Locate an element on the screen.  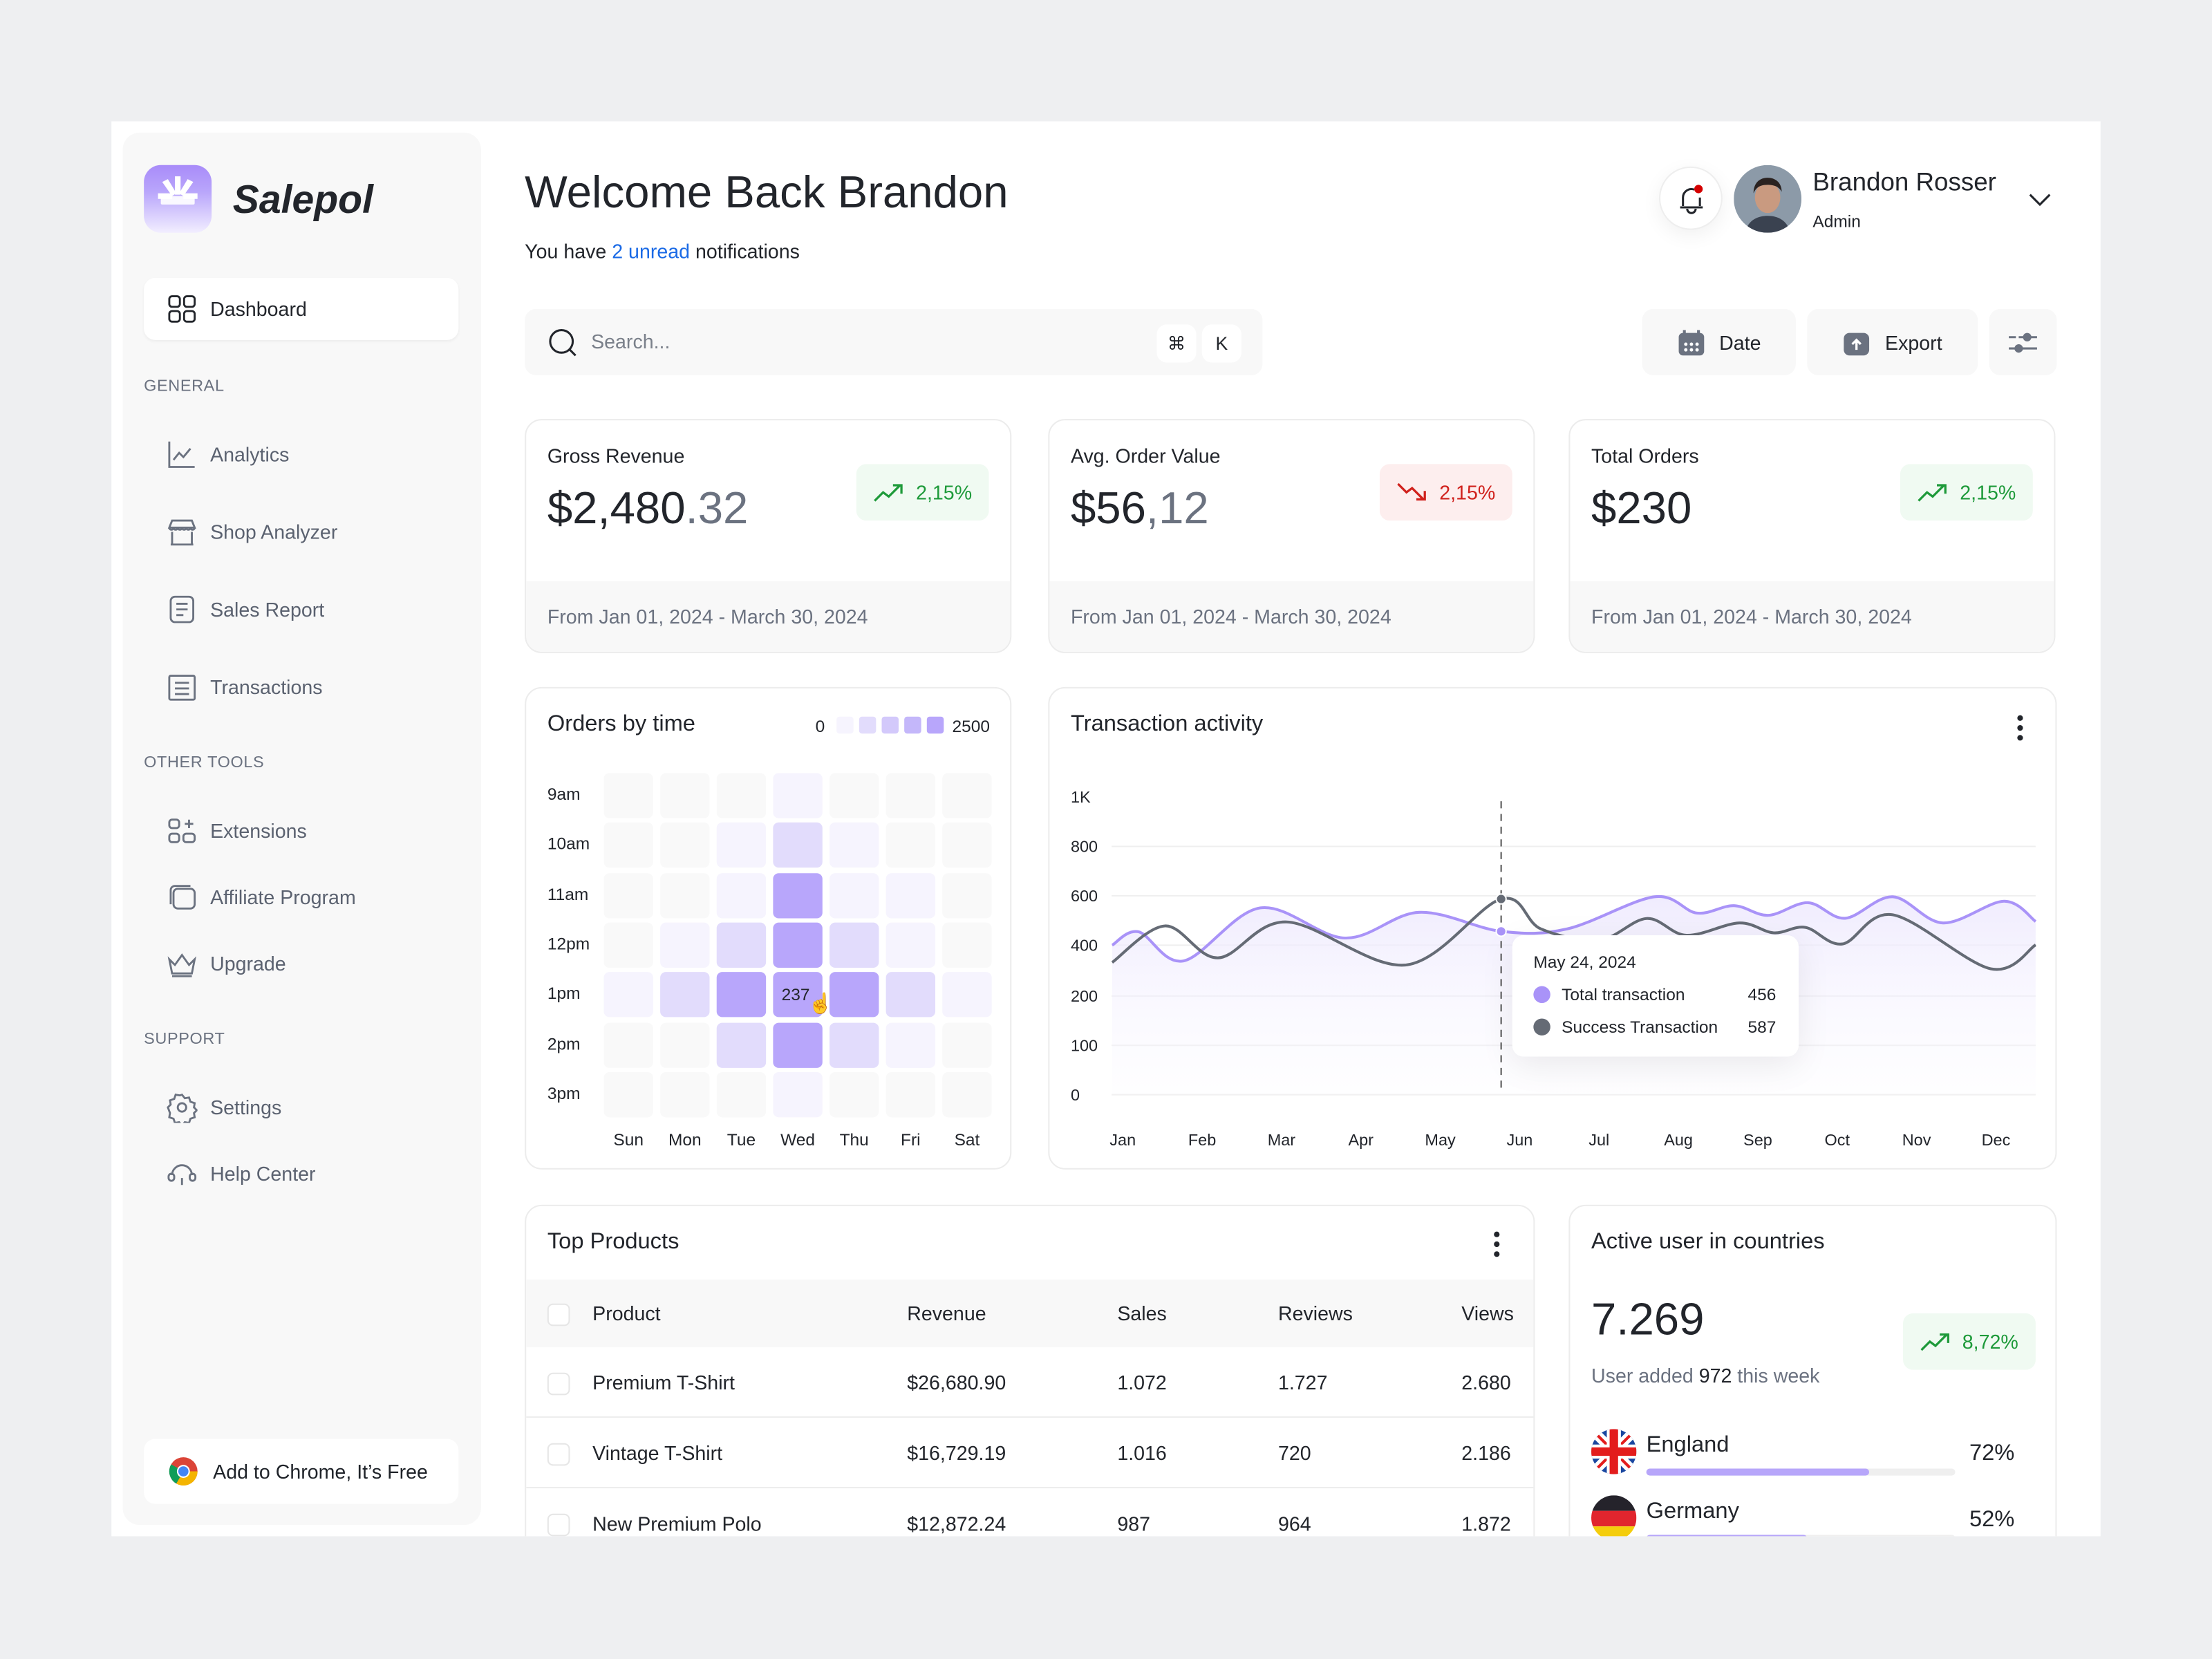
sliders-icon is located at coordinates (2023, 342).